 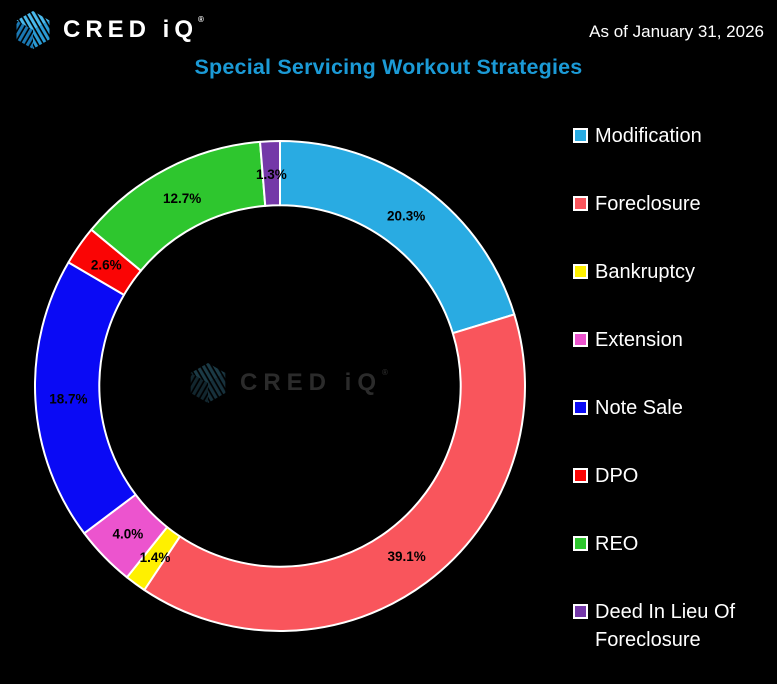 I want to click on slice-percent-label: 39.1%, so click(x=406, y=556).